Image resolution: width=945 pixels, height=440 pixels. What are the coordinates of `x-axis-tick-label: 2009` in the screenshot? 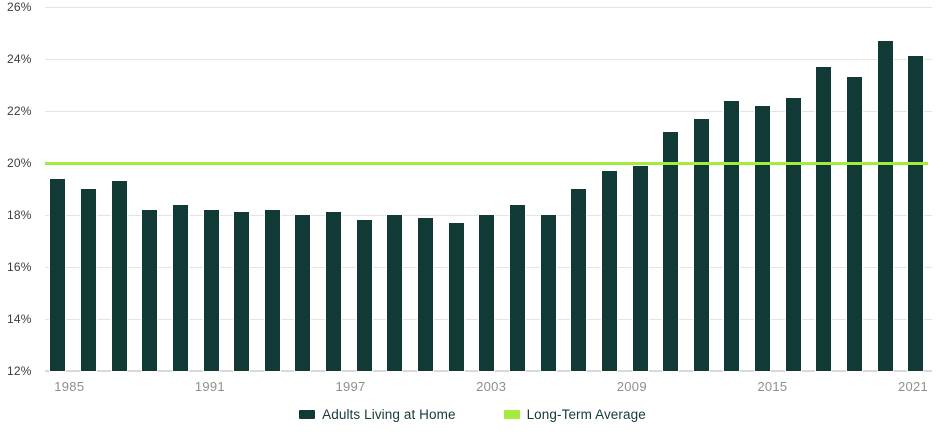 It's located at (631, 386).